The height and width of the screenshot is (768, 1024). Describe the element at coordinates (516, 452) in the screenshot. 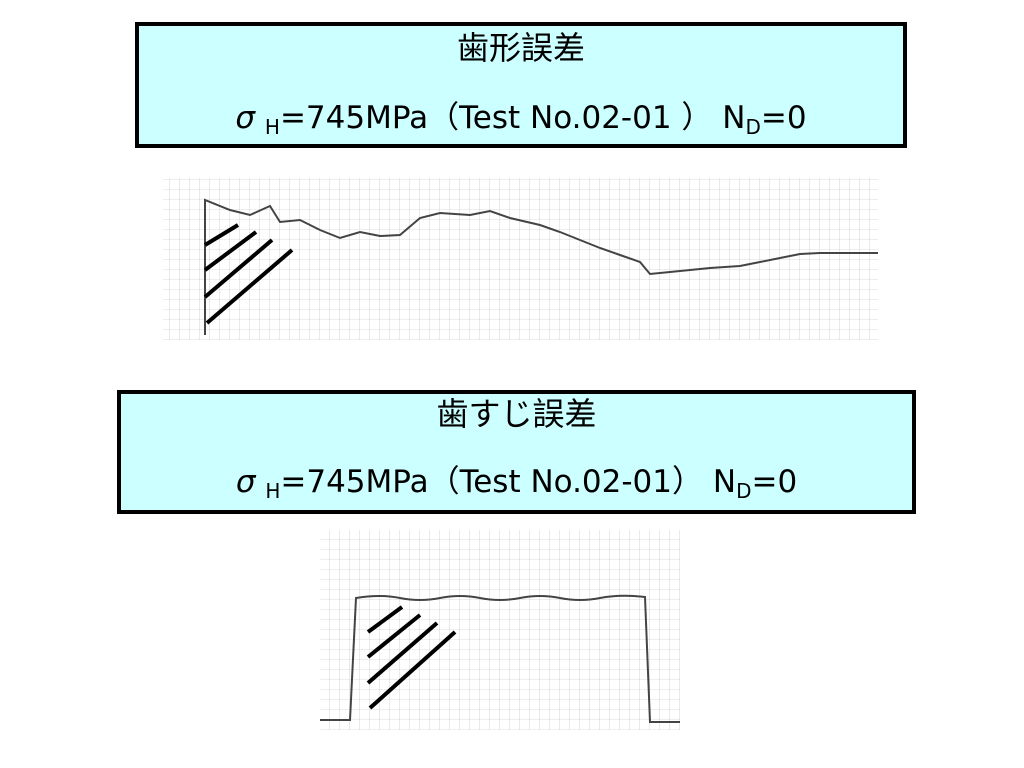

I see `section-box: 歯すじ誤差 σ H=745MPa（Test No.02-01） ND=0` at that location.